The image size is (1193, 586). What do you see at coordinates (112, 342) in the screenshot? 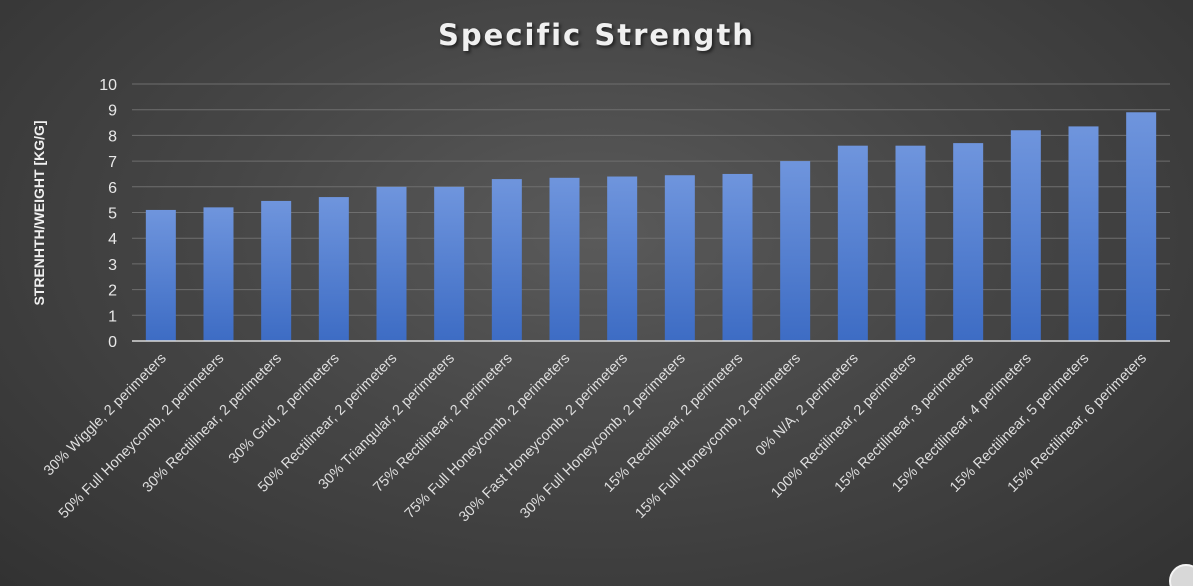
I see `y-tick-label: 0` at bounding box center [112, 342].